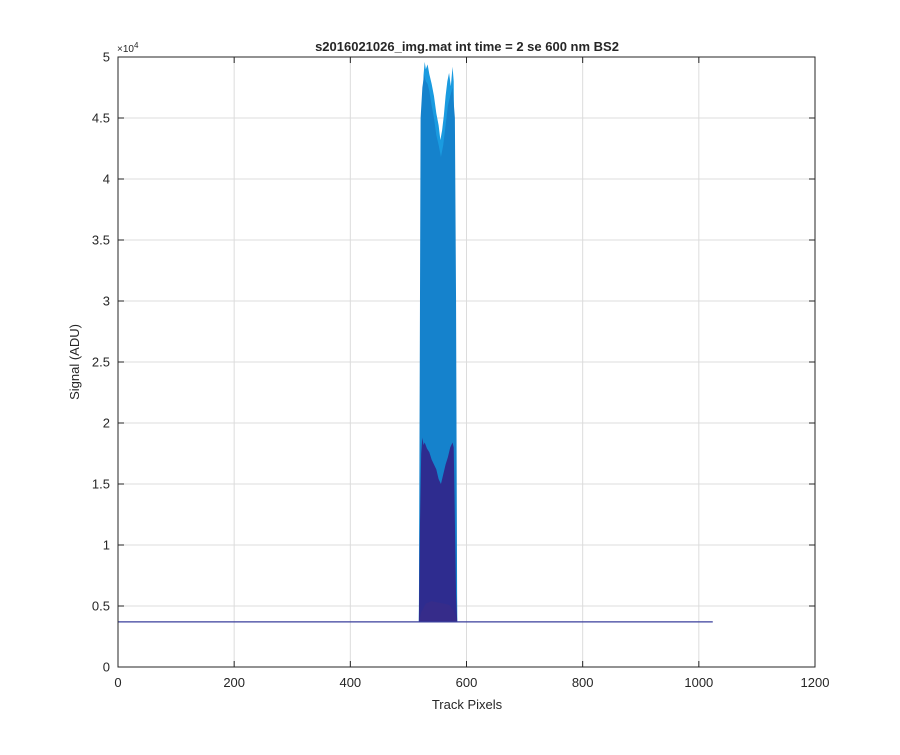  What do you see at coordinates (234, 682) in the screenshot?
I see `x-tick-label-1: 200` at bounding box center [234, 682].